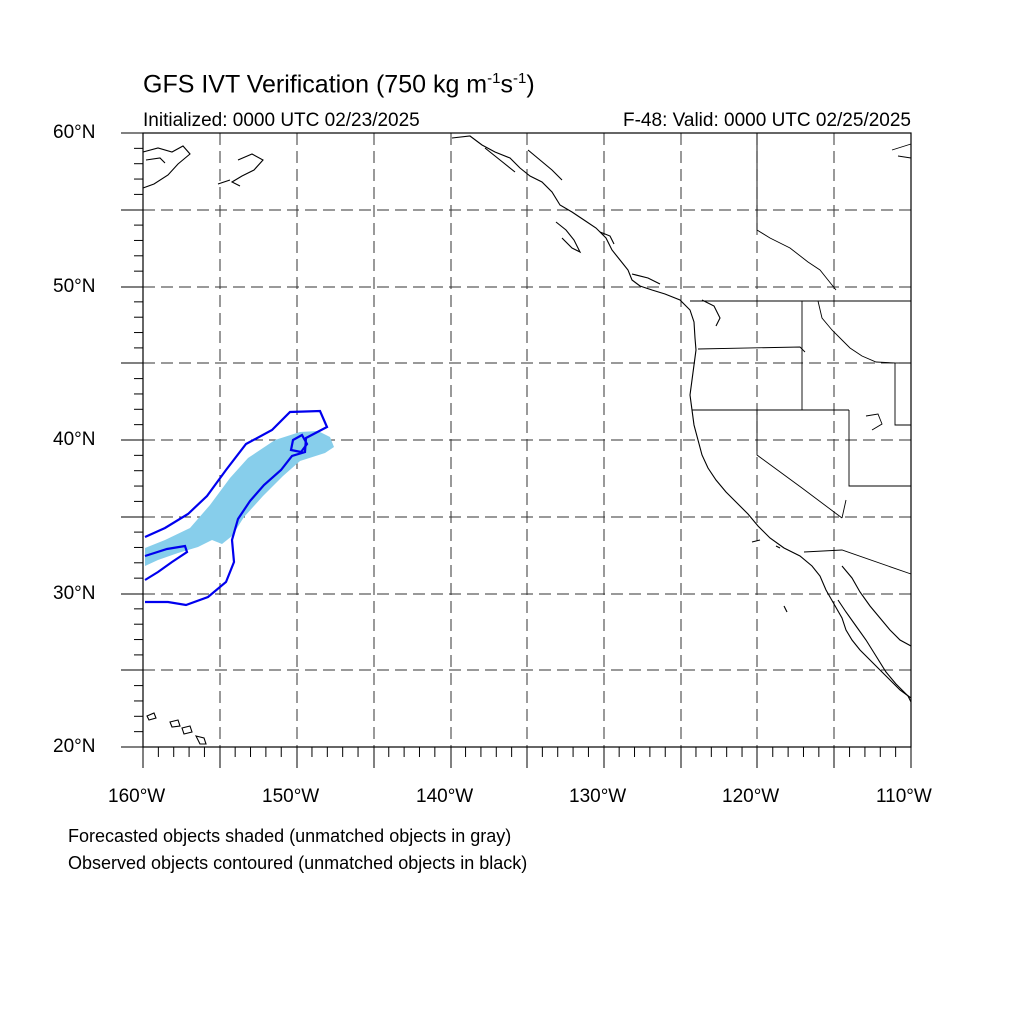 The image size is (1024, 1024). I want to click on lon-label-110w: 110°W, so click(904, 796).